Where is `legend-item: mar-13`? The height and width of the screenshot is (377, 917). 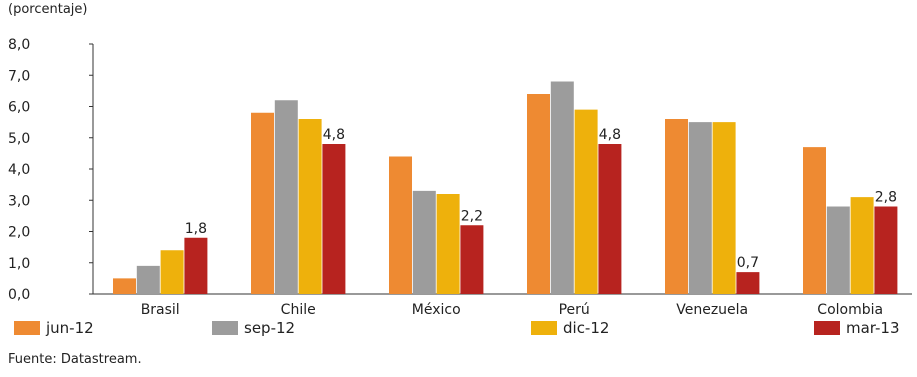
legend-item: mar-13 is located at coordinates (857, 328).